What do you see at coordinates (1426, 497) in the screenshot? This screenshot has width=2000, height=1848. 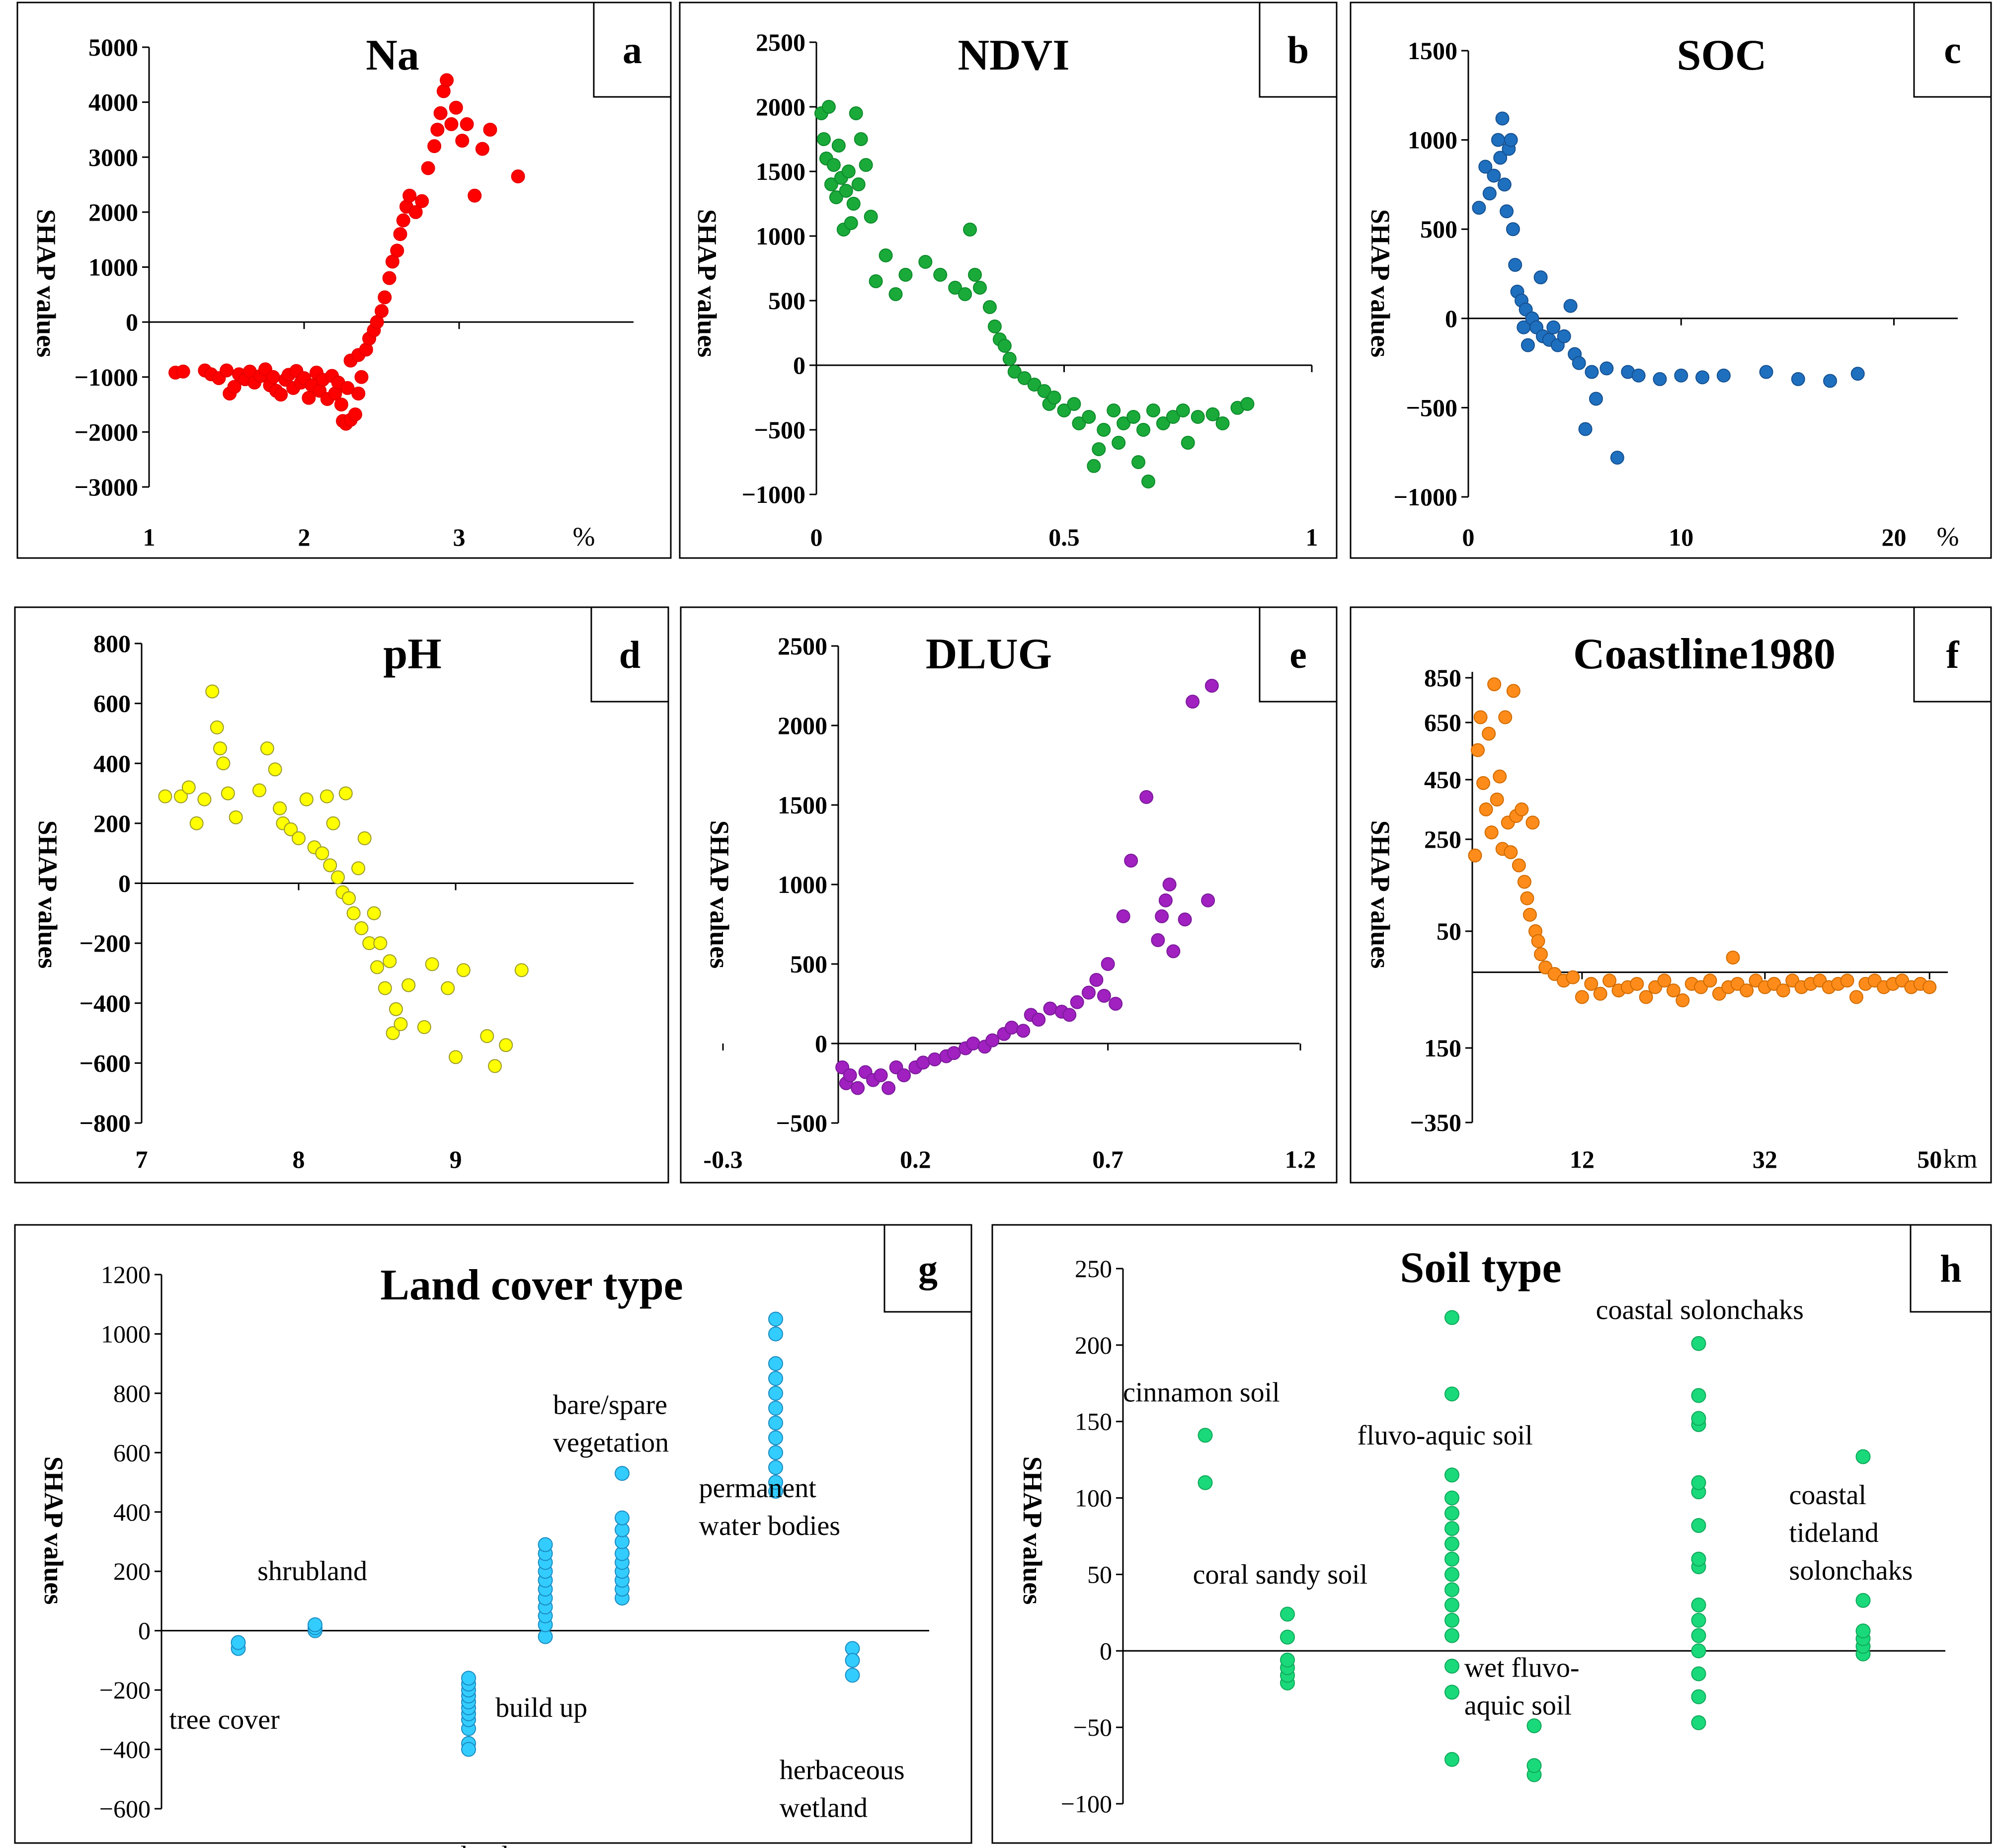 I see `y-tick-label: −1000` at bounding box center [1426, 497].